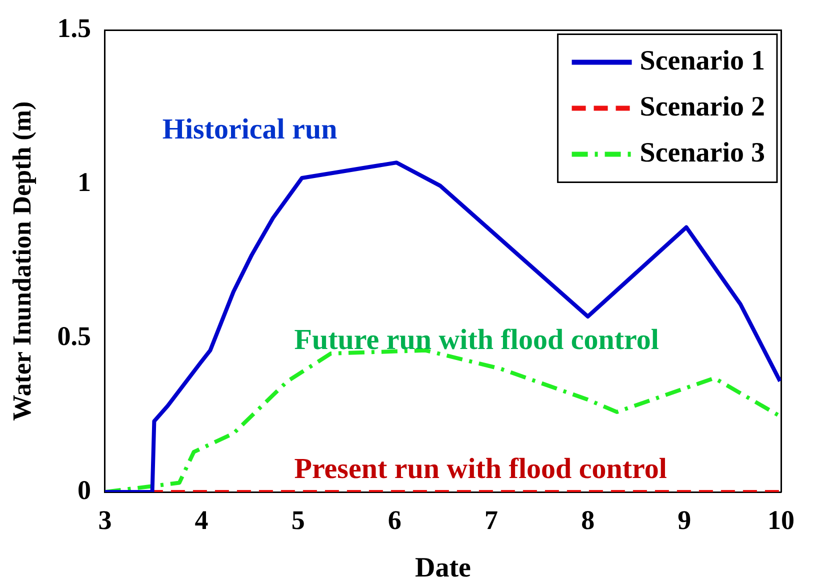  I want to click on annotation: Future run with flood control, so click(476, 340).